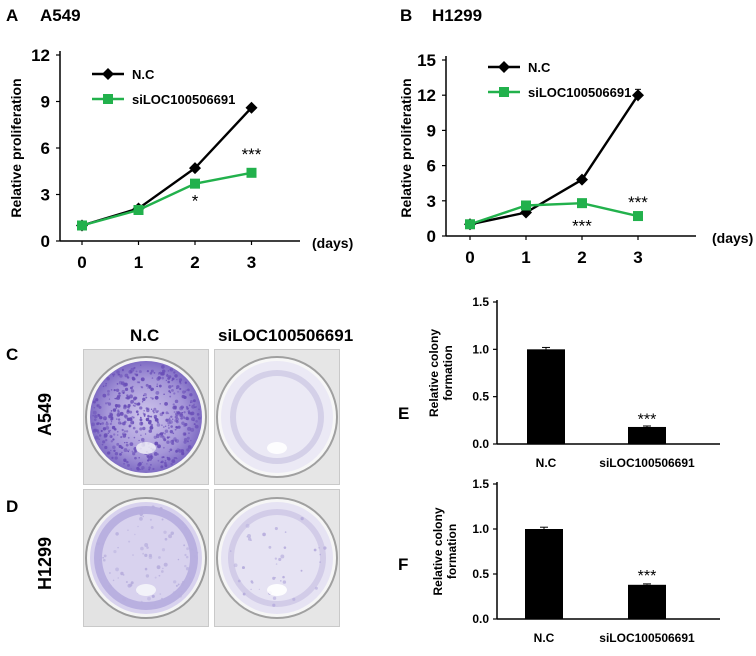 This screenshot has height=656, width=756. Describe the element at coordinates (431, 130) in the screenshot. I see `y-tick-label: 9` at that location.